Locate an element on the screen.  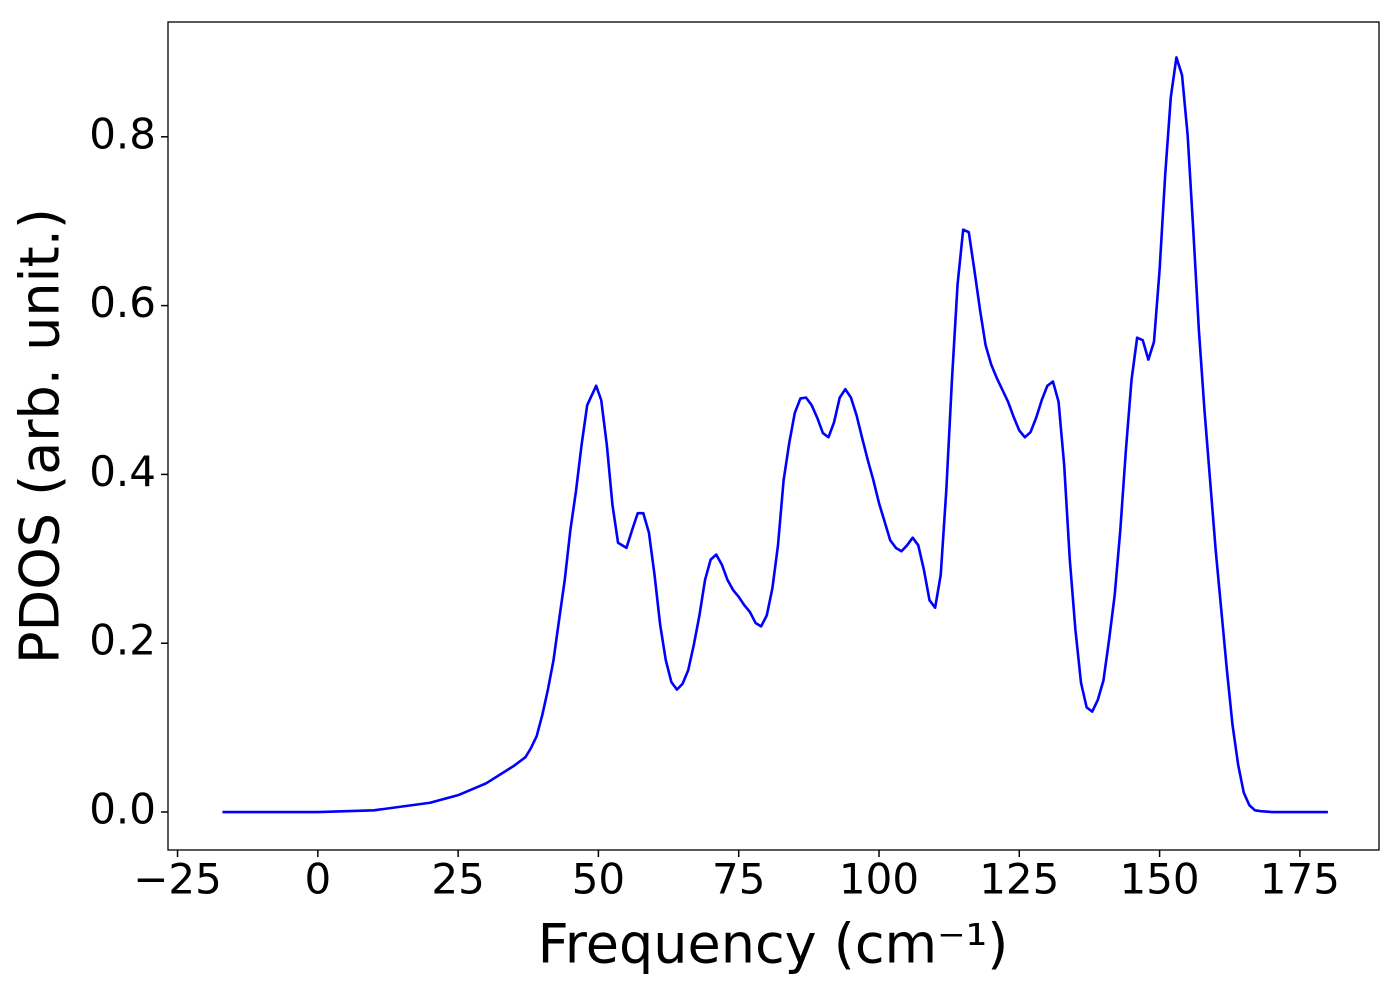
x-tick-label: 75 is located at coordinates (738, 879).